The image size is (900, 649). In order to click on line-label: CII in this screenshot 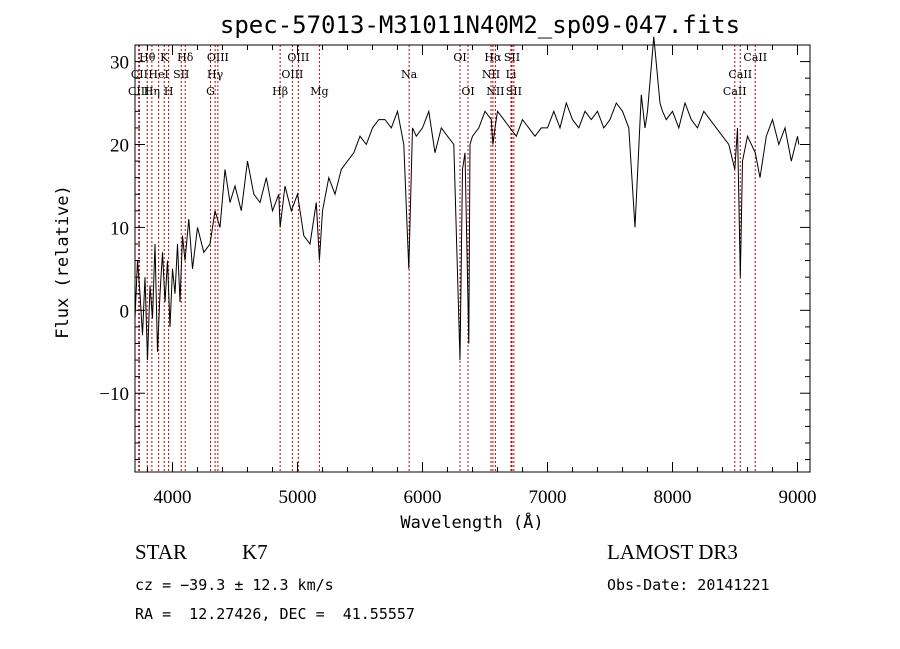, I will do `click(139, 74)`.